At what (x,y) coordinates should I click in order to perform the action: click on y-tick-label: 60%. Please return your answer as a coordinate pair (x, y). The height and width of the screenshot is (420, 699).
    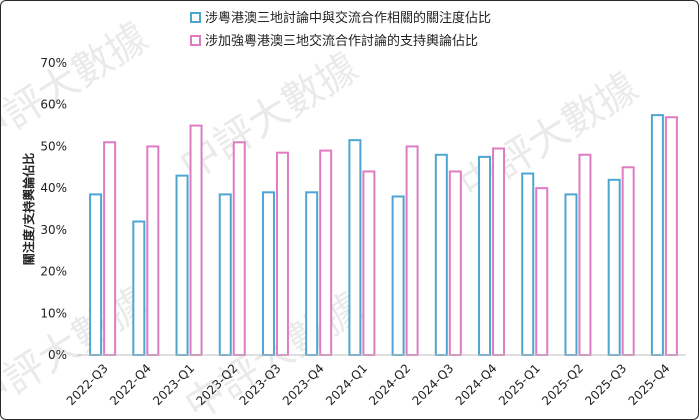
    Looking at the image, I should click on (53, 105).